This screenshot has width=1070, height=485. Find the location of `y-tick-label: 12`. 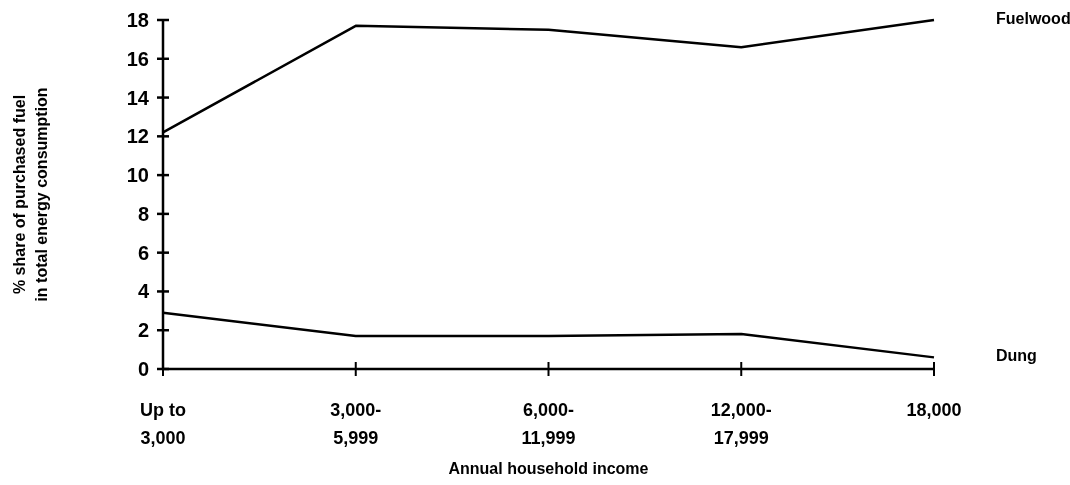

y-tick-label: 12 is located at coordinates (137, 136).